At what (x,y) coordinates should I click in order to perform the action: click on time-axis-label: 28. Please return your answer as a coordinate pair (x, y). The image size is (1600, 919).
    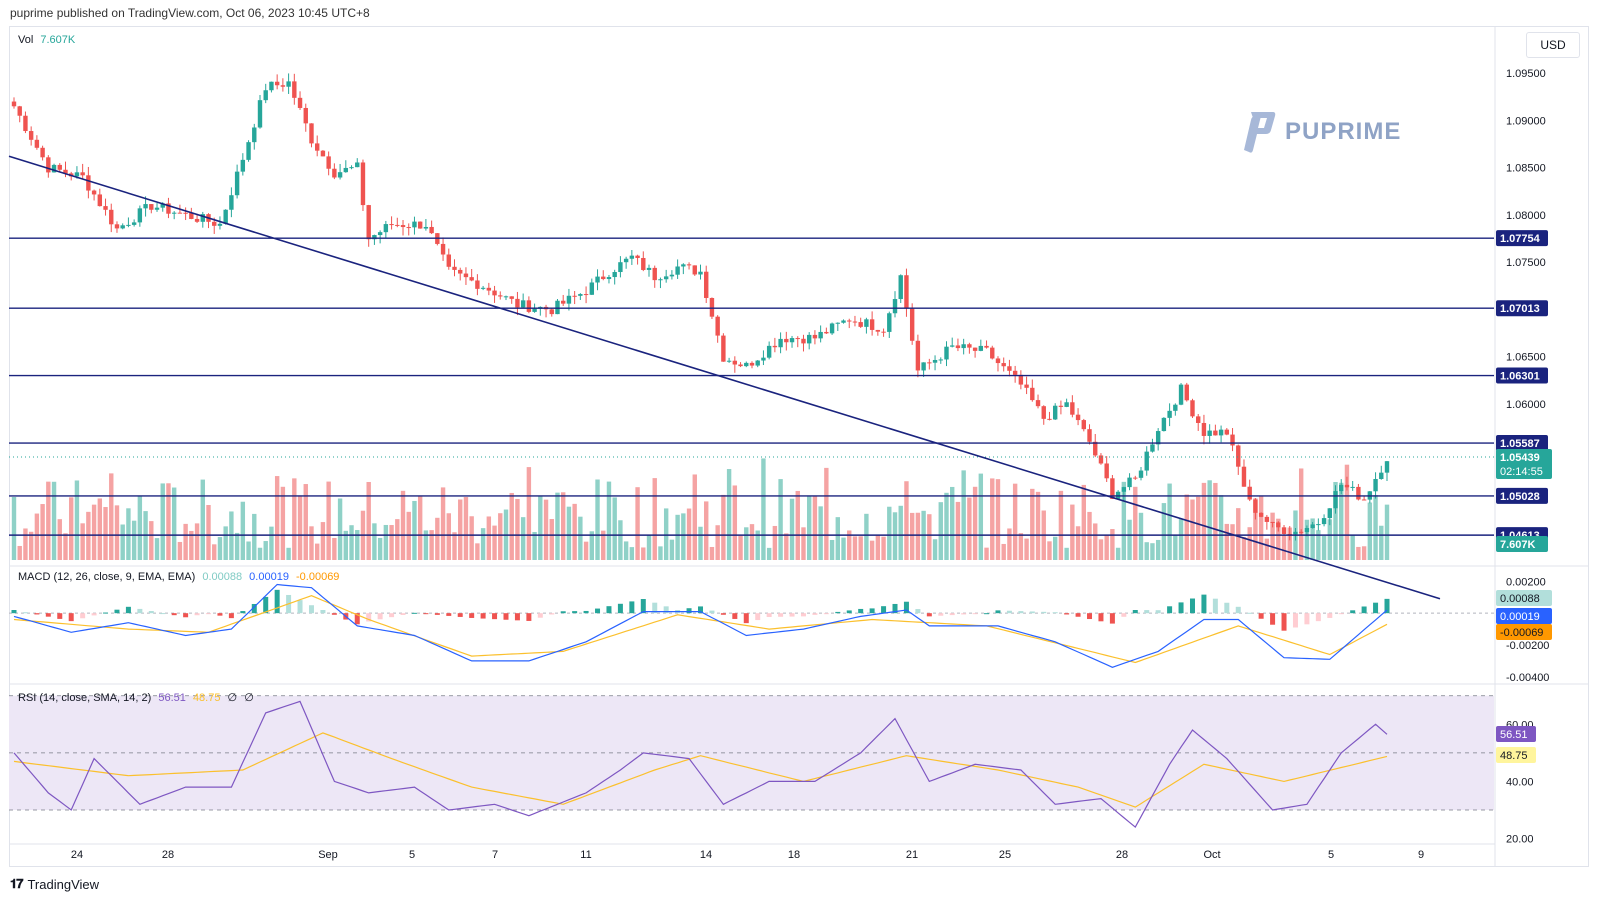
    Looking at the image, I should click on (1122, 855).